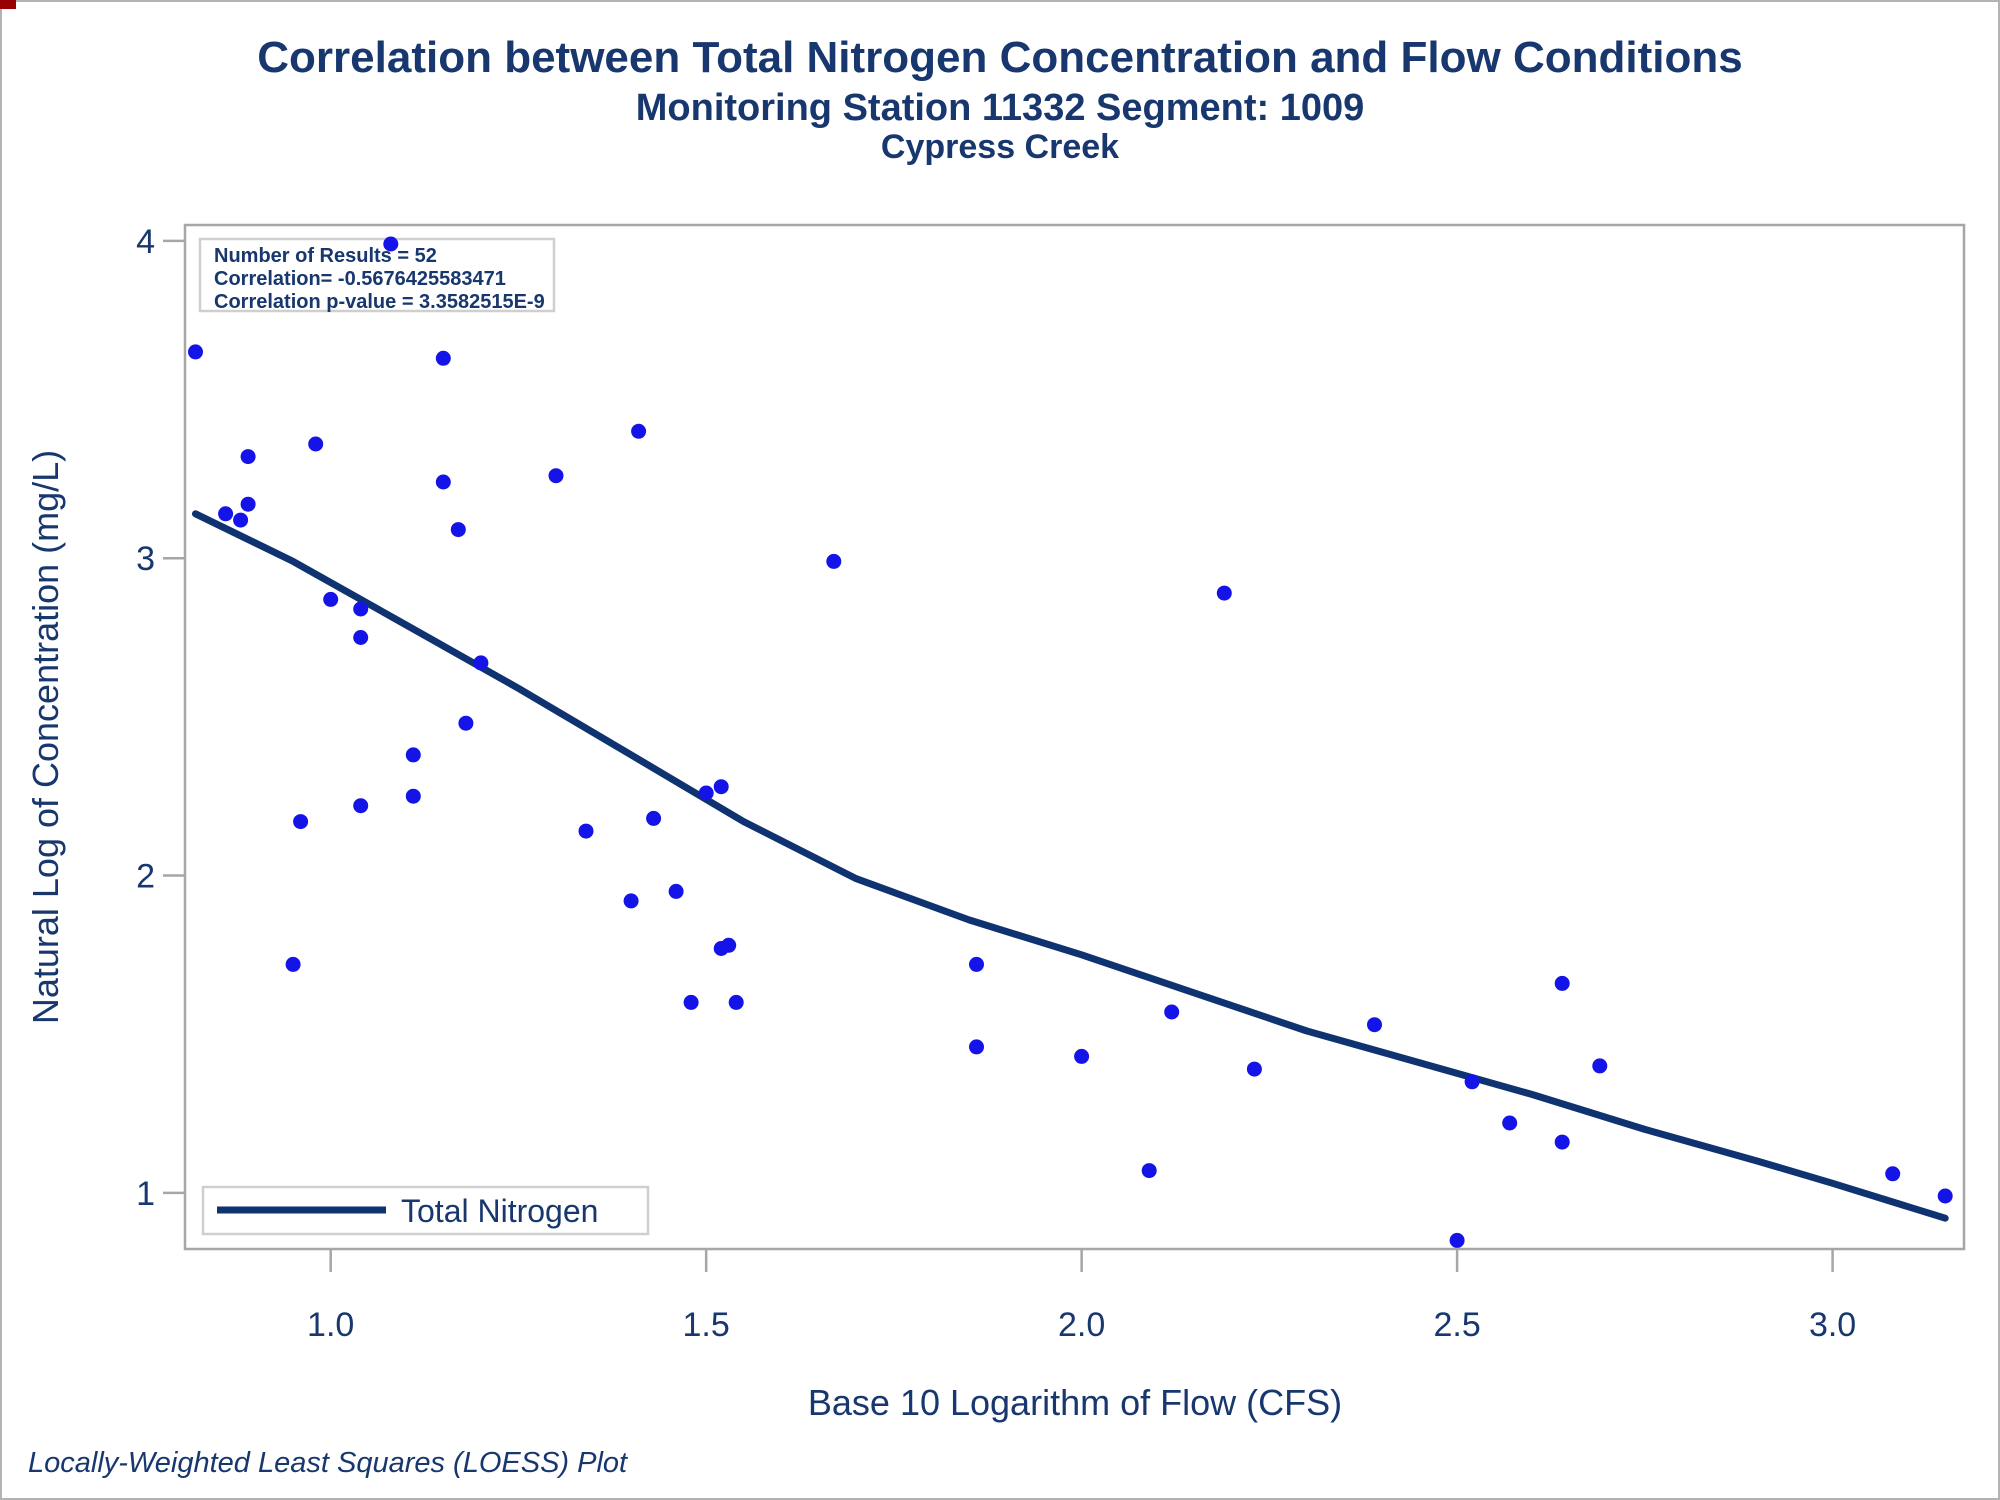  What do you see at coordinates (1000, 108) in the screenshot?
I see `chart-subtitle: Monitoring Station 11332 Segment: 1009` at bounding box center [1000, 108].